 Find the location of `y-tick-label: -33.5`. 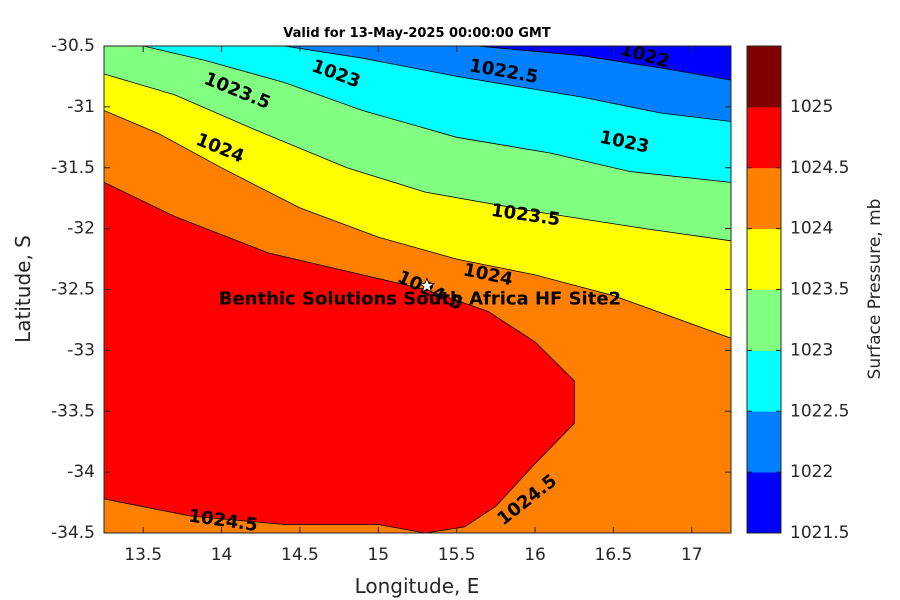

y-tick-label: -33.5 is located at coordinates (73, 411).